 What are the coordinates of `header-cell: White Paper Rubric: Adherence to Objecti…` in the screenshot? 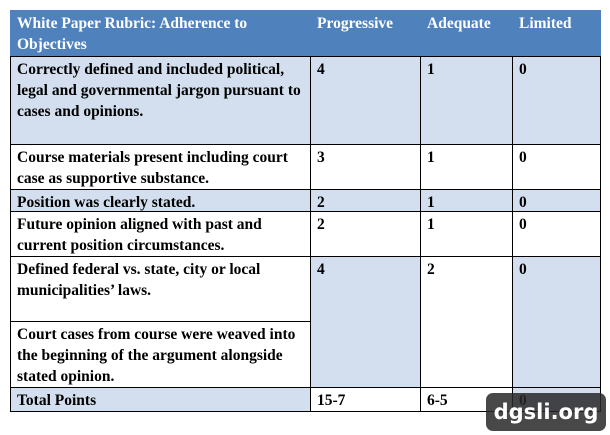 It's located at (160, 33).